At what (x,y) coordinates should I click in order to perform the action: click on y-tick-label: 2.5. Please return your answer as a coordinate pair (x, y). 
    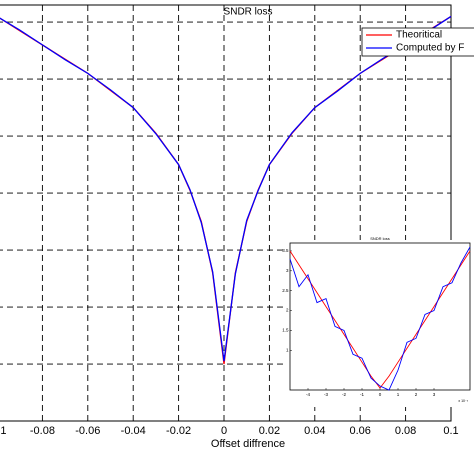
    Looking at the image, I should click on (285, 290).